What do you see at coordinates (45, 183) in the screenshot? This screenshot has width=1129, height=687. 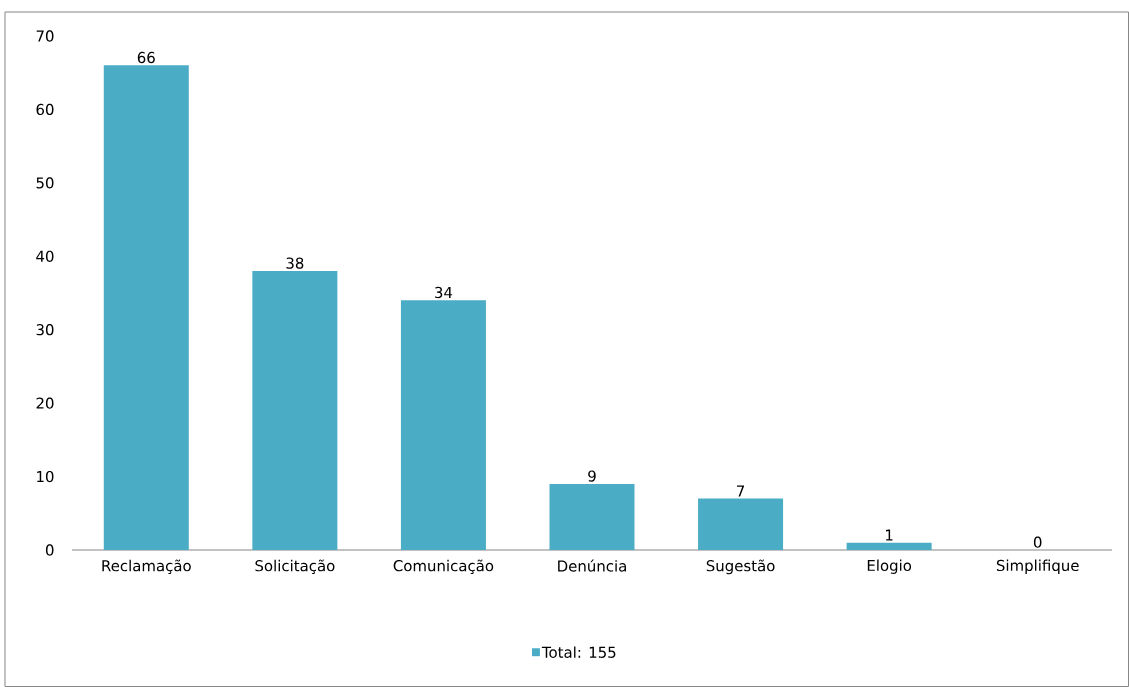 I see `y-tick-label: 50` at bounding box center [45, 183].